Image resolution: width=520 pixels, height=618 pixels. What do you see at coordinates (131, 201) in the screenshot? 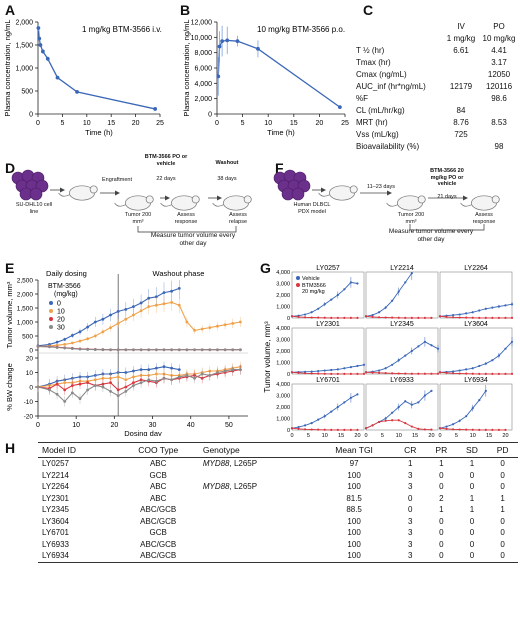
I see `schematic-d` at bounding box center [131, 201].